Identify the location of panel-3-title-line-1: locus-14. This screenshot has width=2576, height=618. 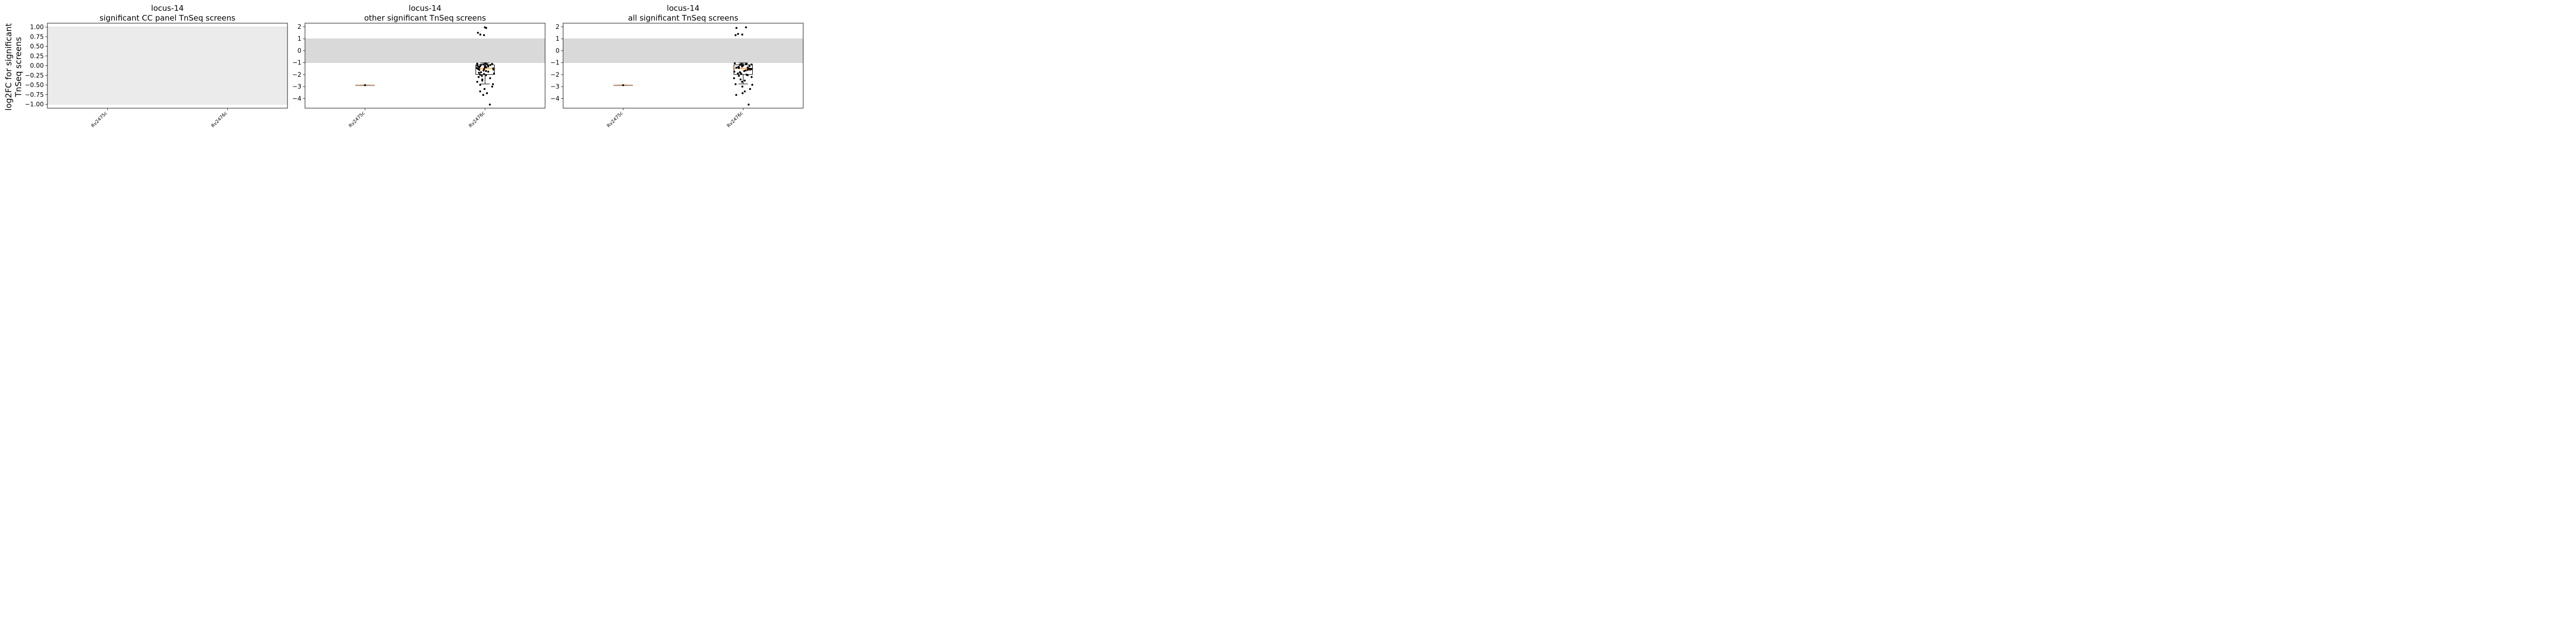
(683, 9).